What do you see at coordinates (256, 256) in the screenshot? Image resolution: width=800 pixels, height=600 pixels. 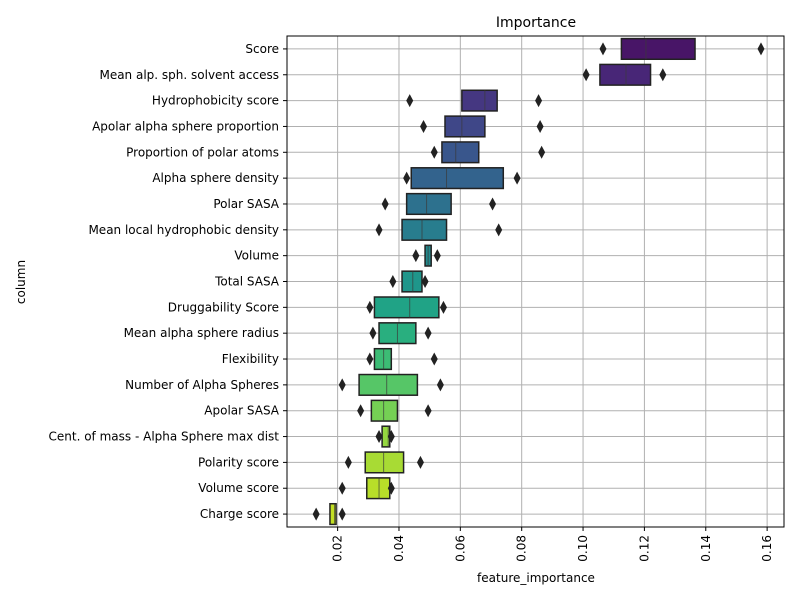 I see `y-tick-label: Volume` at bounding box center [256, 256].